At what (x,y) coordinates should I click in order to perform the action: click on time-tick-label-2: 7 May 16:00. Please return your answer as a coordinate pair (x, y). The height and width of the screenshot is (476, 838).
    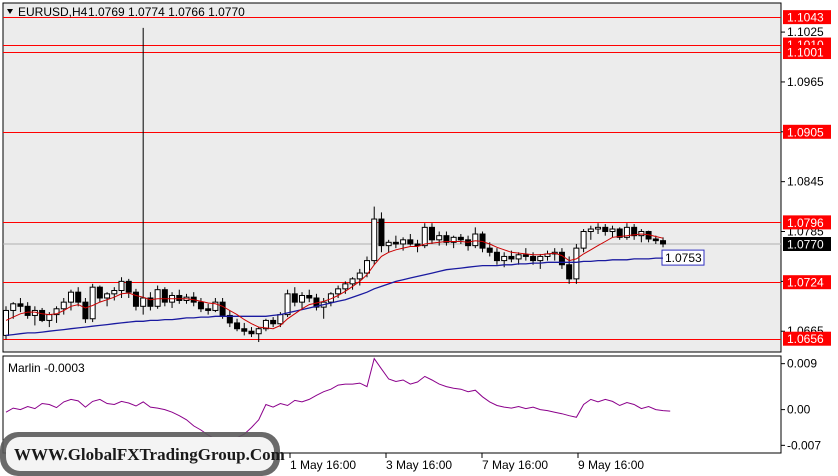
    Looking at the image, I should click on (515, 465).